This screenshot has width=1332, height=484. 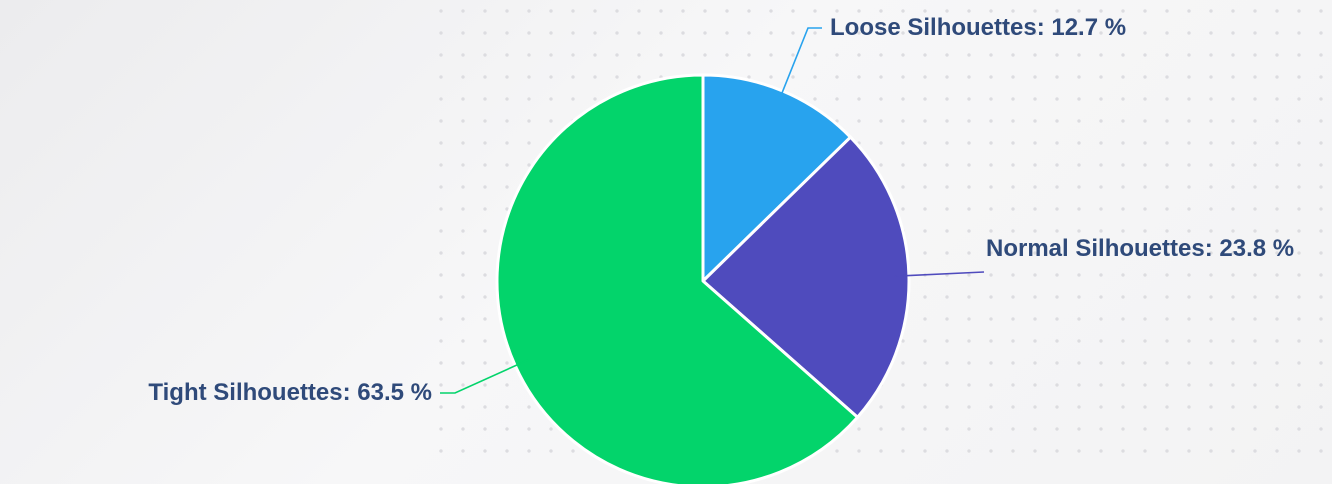 What do you see at coordinates (290, 392) in the screenshot?
I see `slice-label: Tight Silhouettes: 63.5 %` at bounding box center [290, 392].